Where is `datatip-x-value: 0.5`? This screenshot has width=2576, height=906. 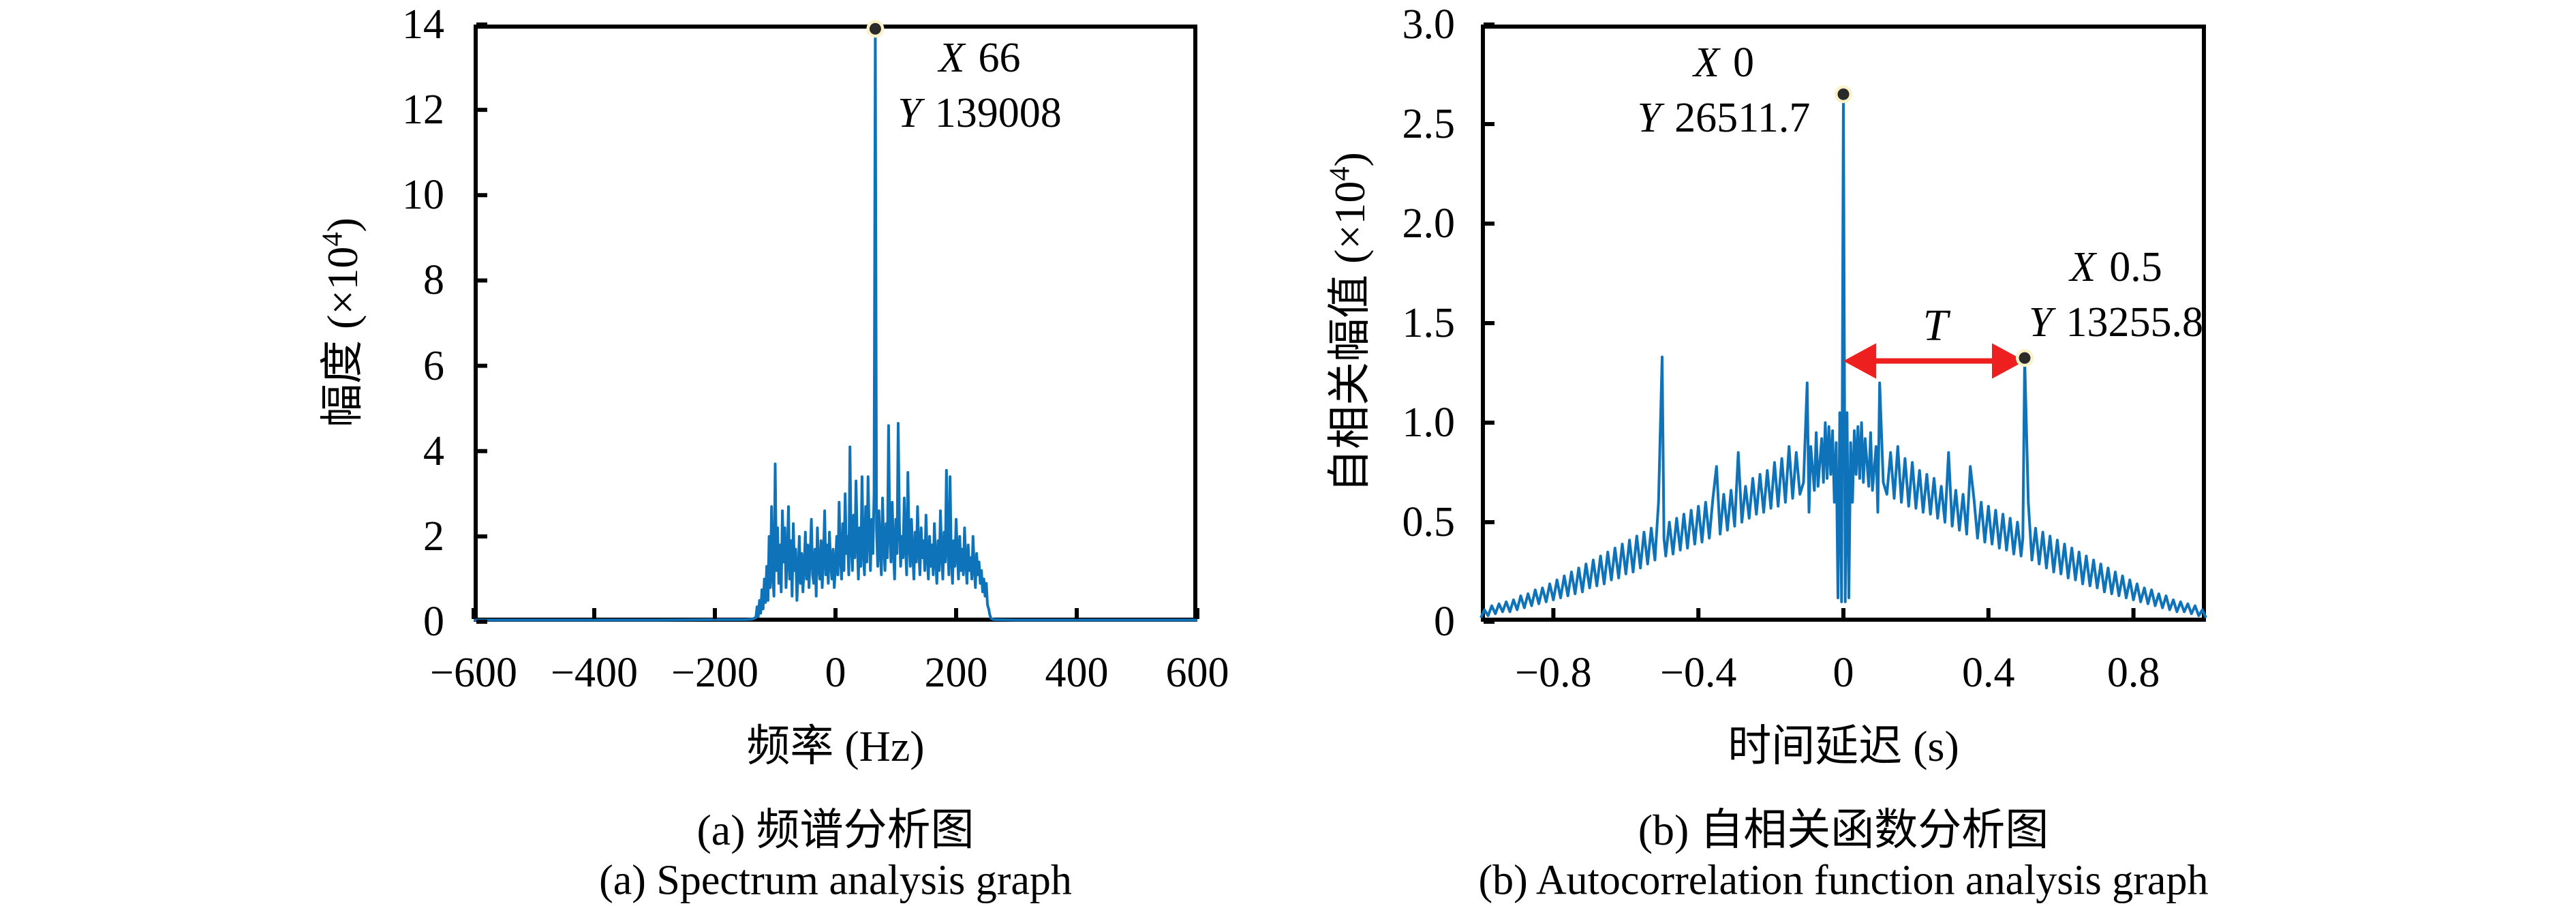
datatip-x-value: 0.5 is located at coordinates (2135, 267).